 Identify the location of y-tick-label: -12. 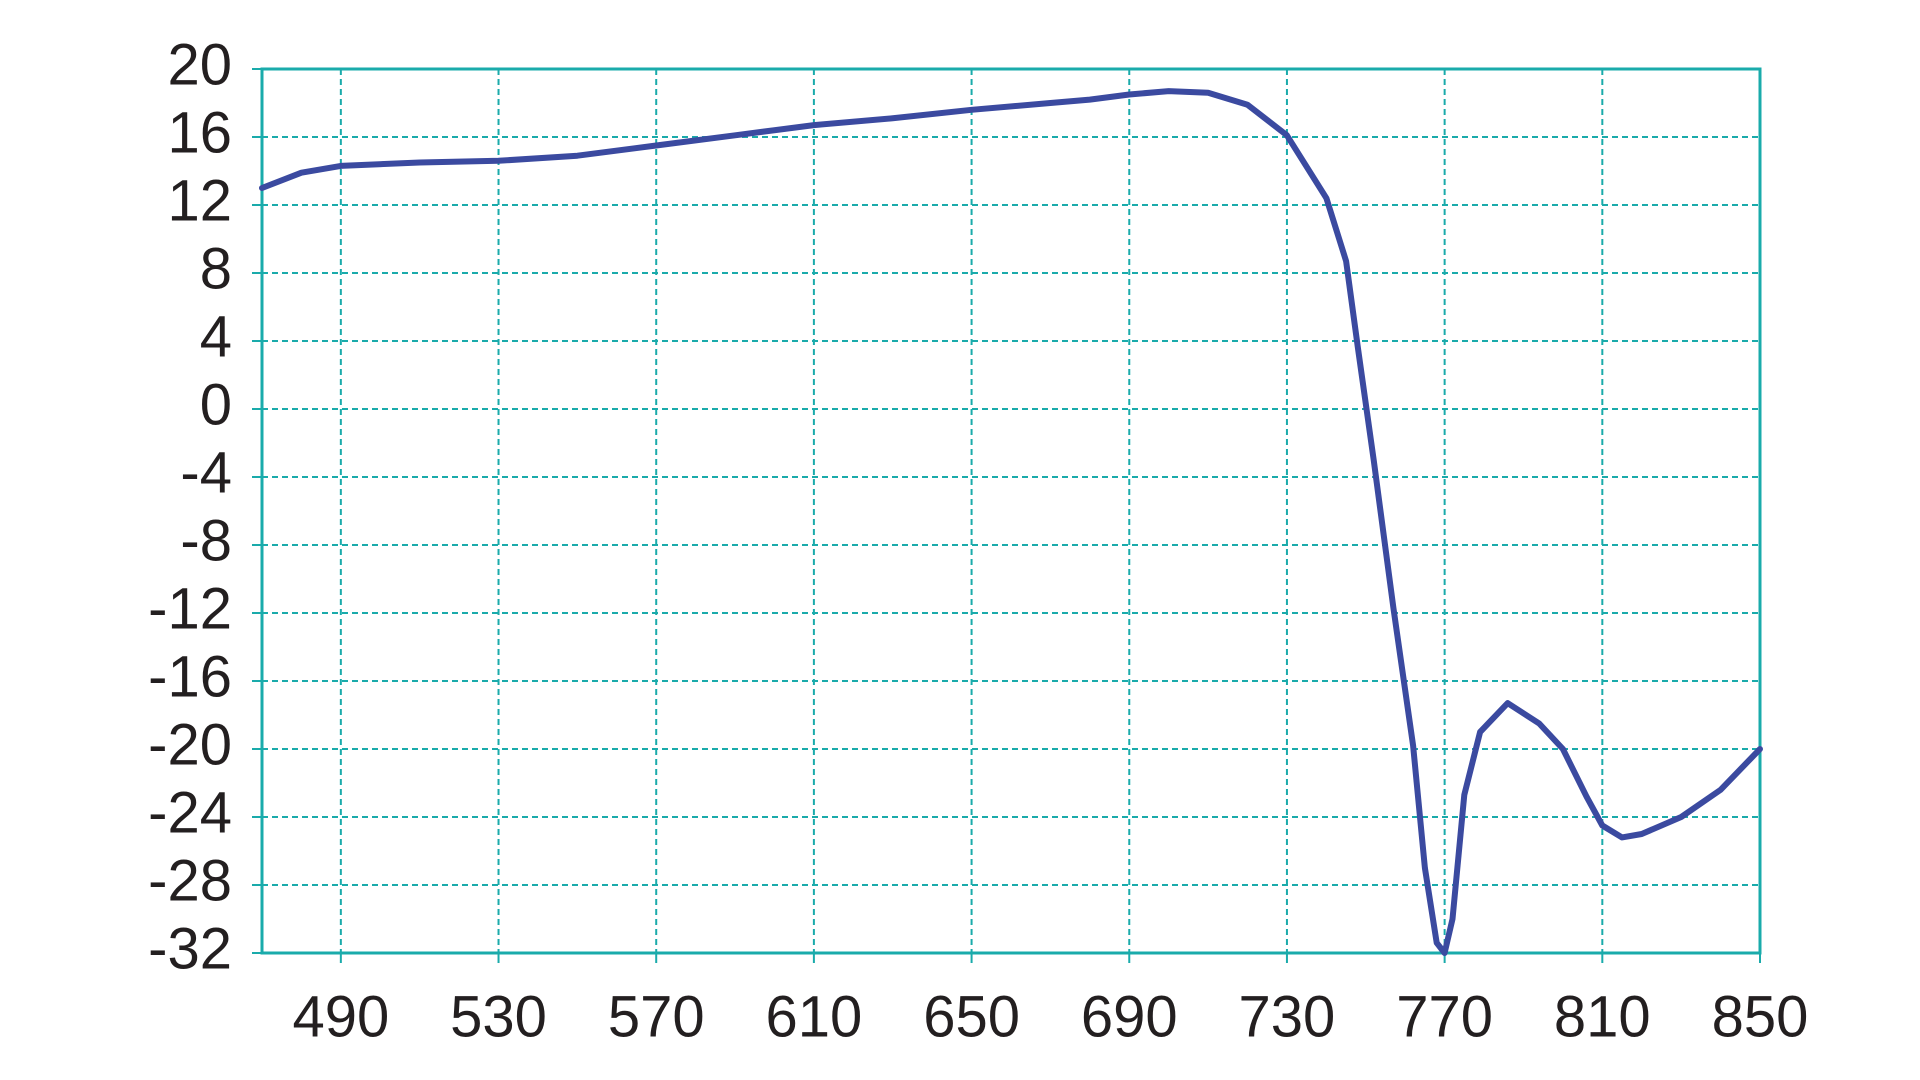
(190, 608).